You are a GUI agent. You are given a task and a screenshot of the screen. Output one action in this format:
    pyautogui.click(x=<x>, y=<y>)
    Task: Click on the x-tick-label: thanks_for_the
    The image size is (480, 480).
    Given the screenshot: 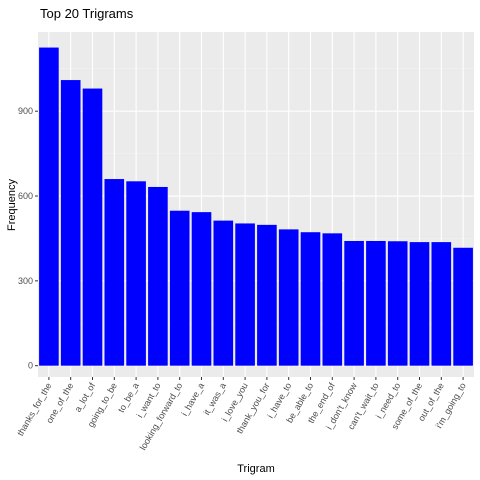 What is the action you would take?
    pyautogui.click(x=34, y=409)
    